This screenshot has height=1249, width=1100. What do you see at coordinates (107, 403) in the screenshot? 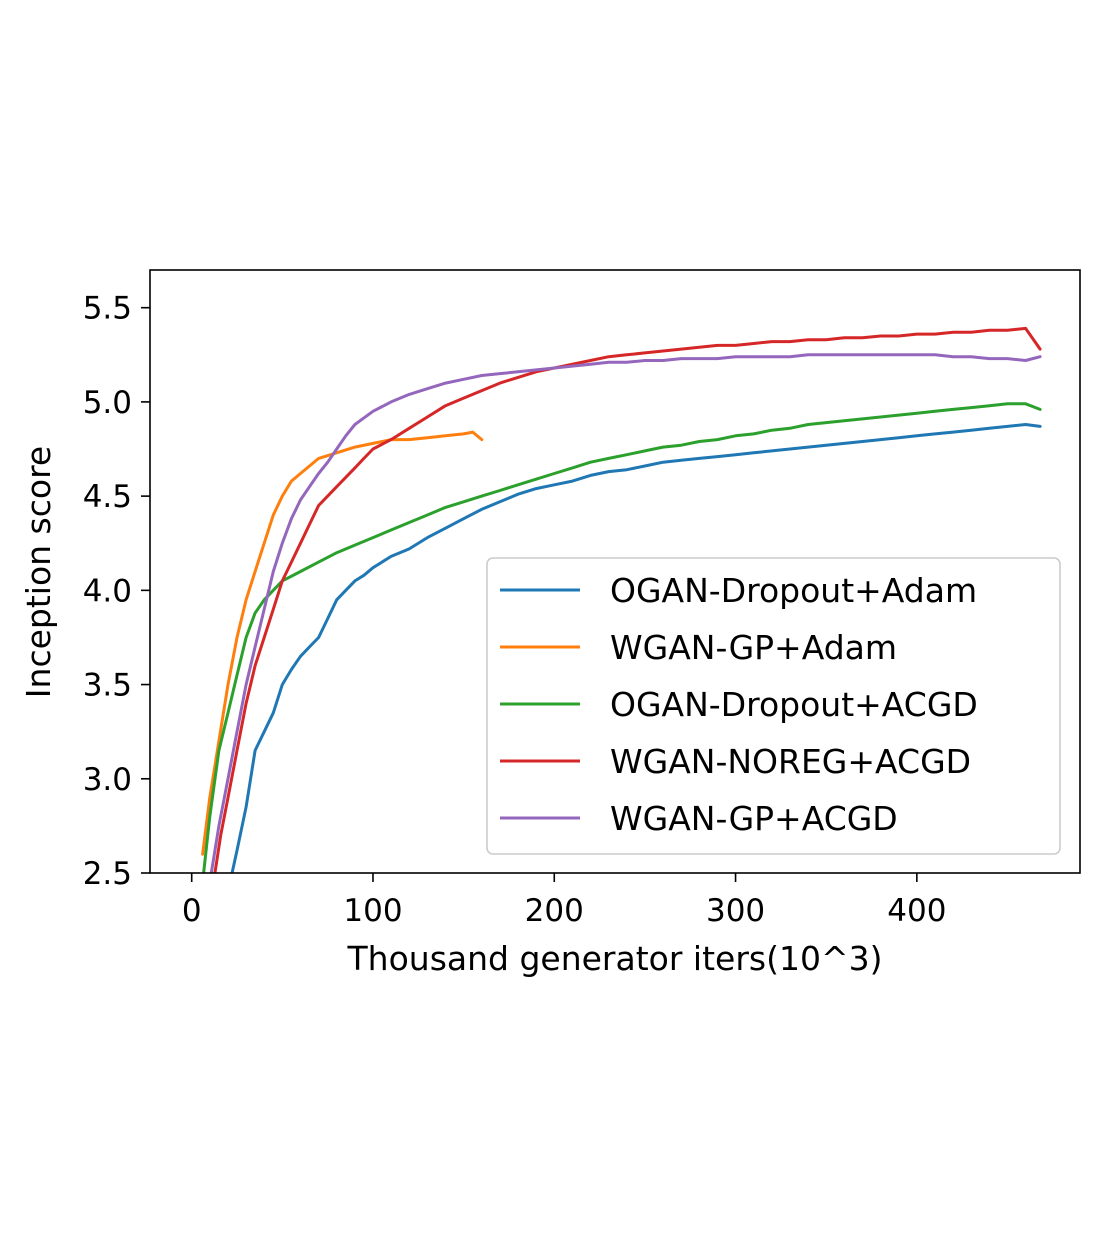
I see `y-tick-label: 5.0` at bounding box center [107, 403].